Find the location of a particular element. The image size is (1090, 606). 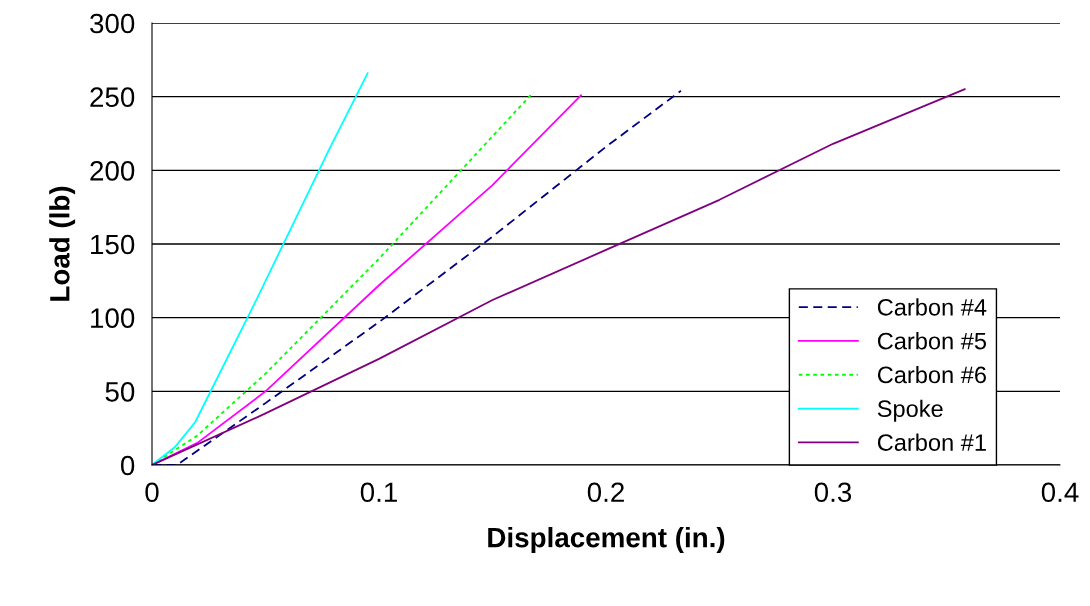

y-tick-label: 250 is located at coordinates (112, 97).